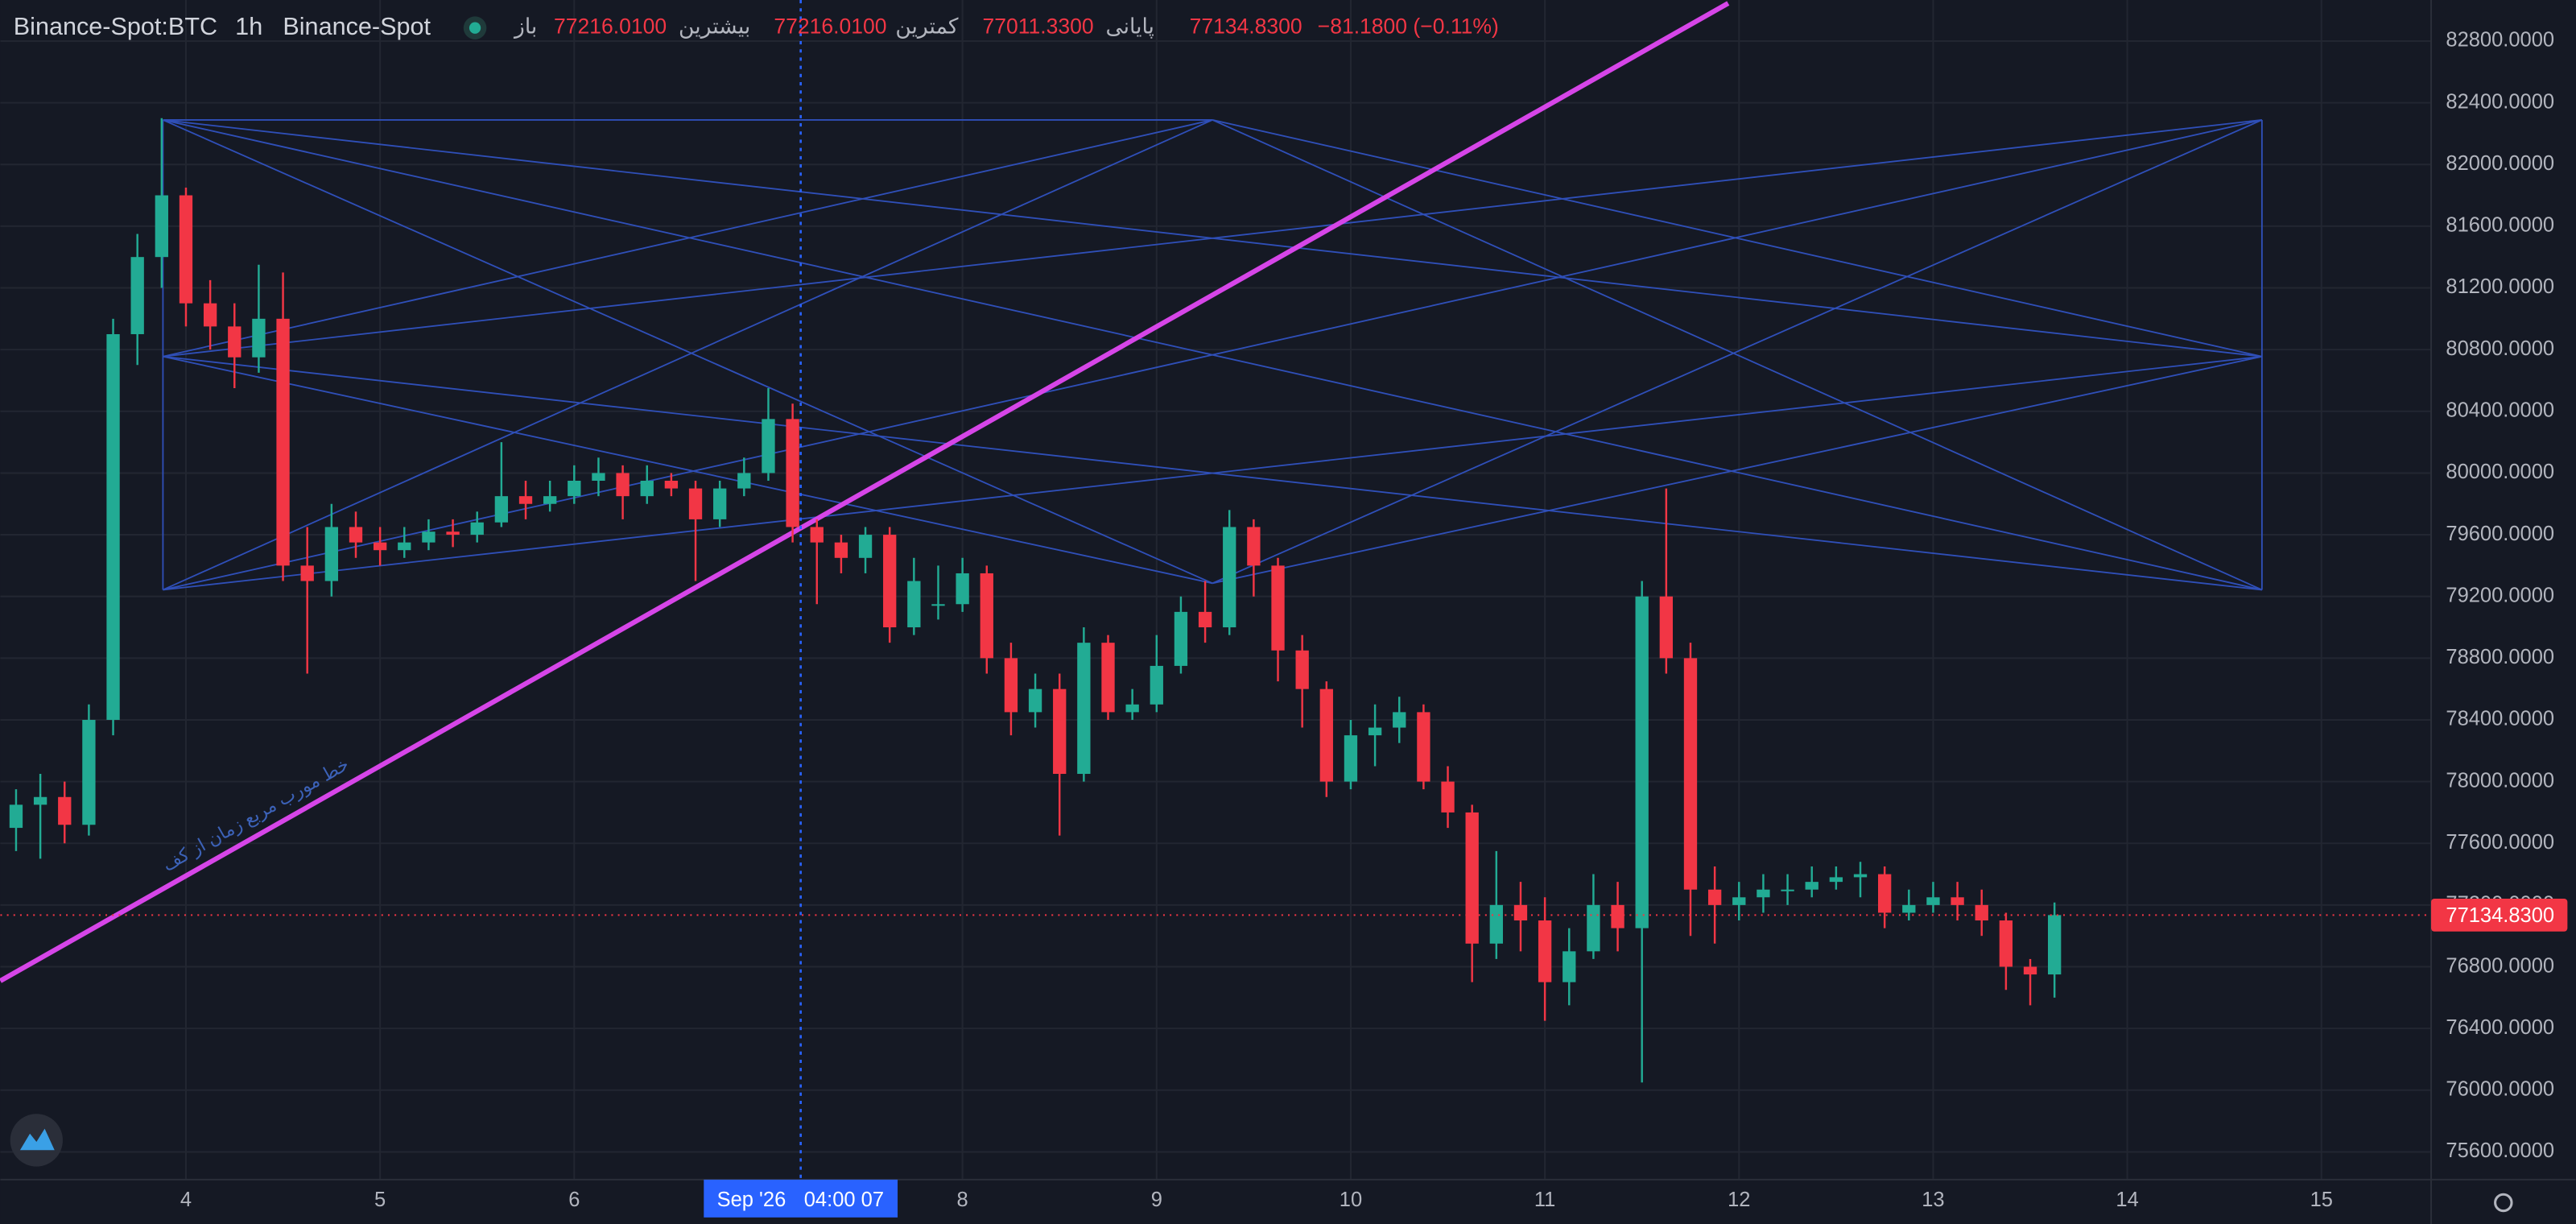 This screenshot has height=1224, width=2576. What do you see at coordinates (2500, 472) in the screenshot?
I see `y-tick-label: 80000.0000` at bounding box center [2500, 472].